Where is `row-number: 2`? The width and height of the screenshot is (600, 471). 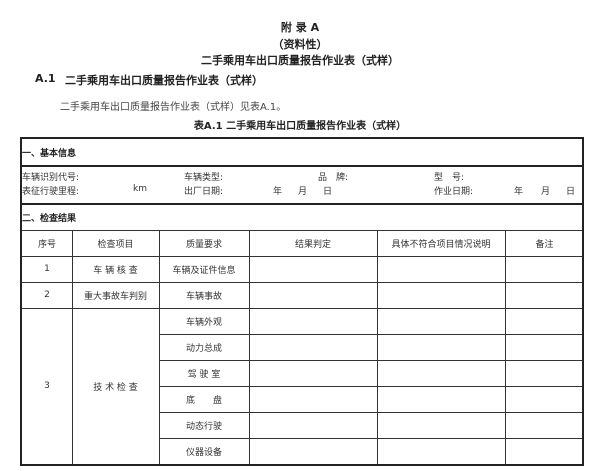
row-number: 2 is located at coordinates (47, 295).